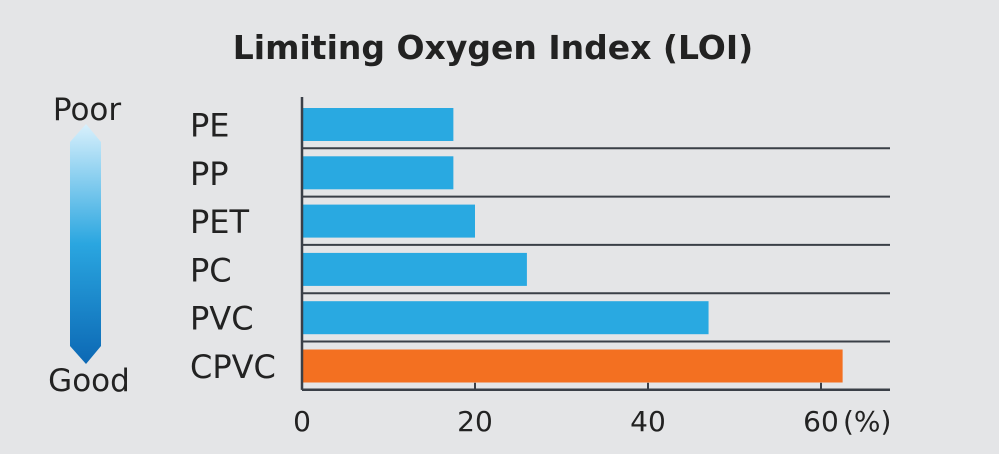  Describe the element at coordinates (211, 270) in the screenshot. I see `category-label-pc: PC` at that location.